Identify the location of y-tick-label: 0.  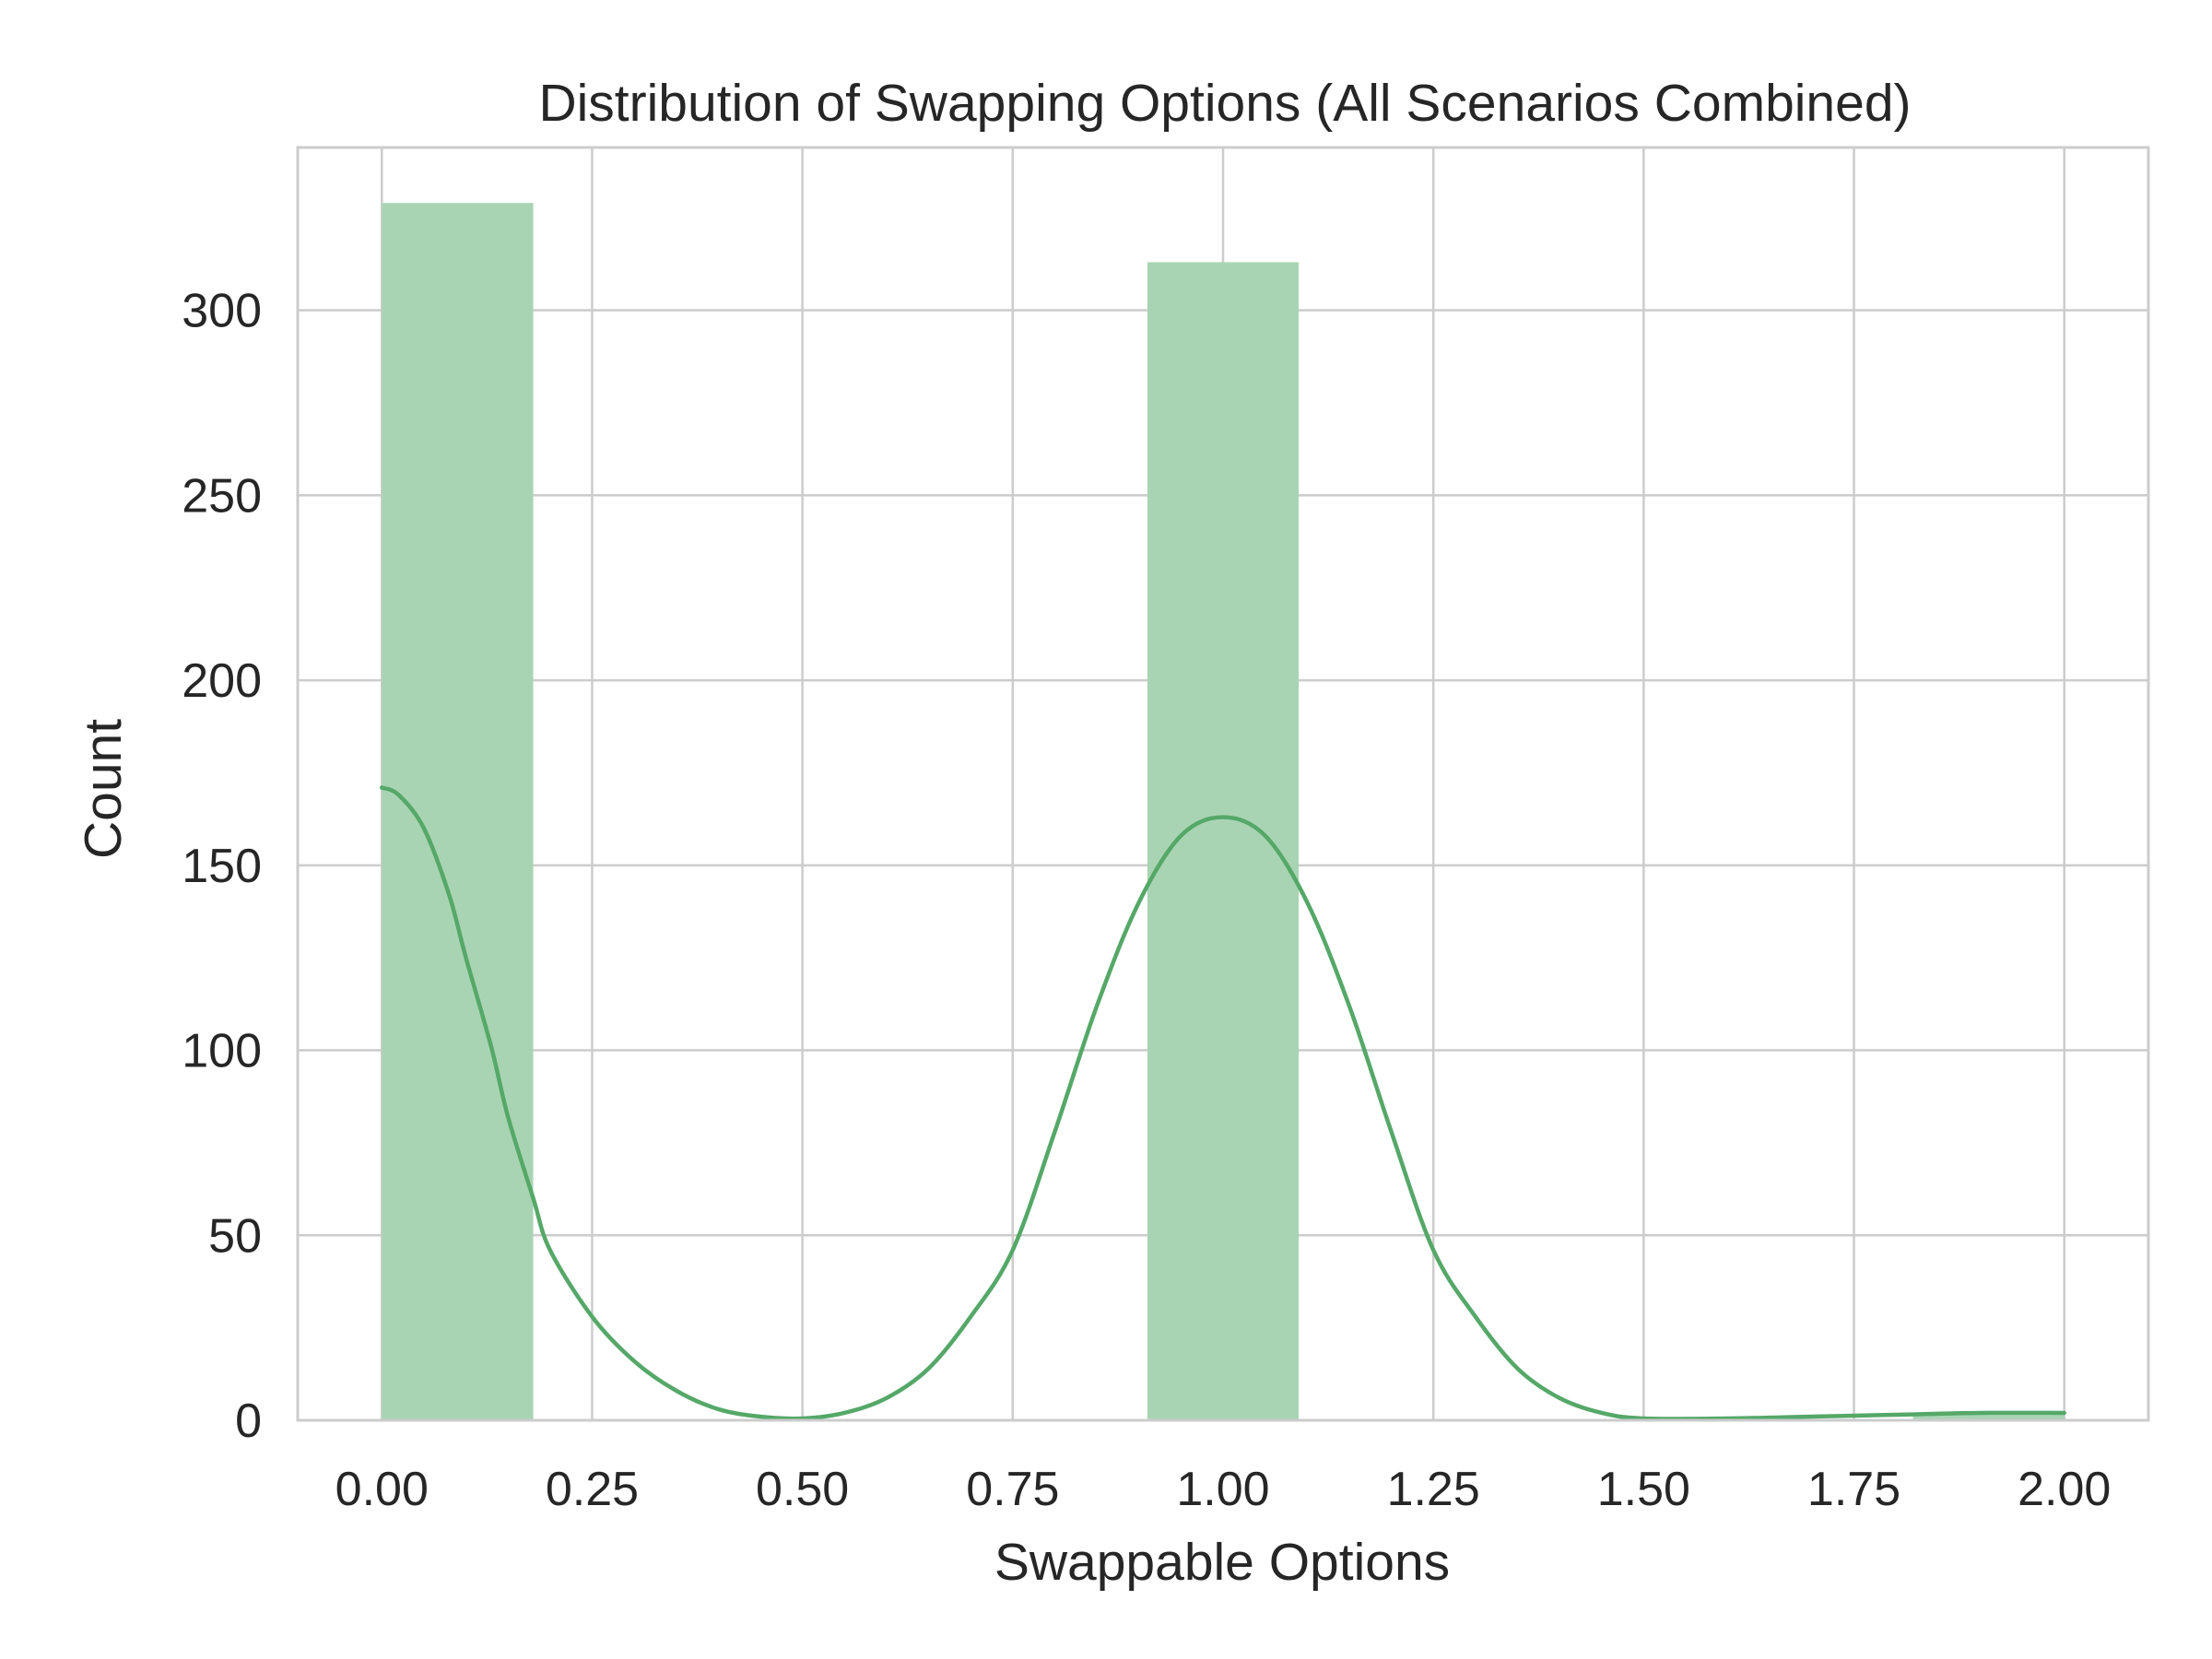
(248, 1421).